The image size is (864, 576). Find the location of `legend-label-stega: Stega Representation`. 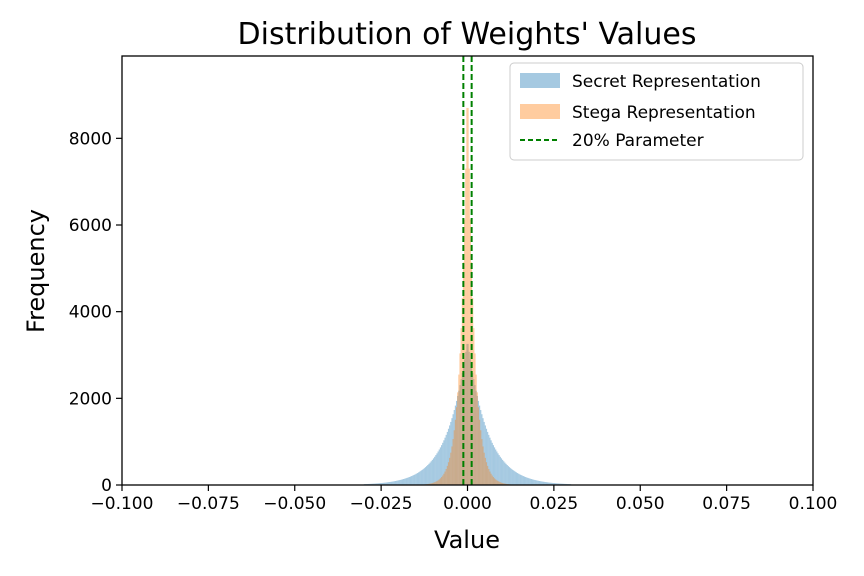

legend-label-stega: Stega Representation is located at coordinates (664, 113).